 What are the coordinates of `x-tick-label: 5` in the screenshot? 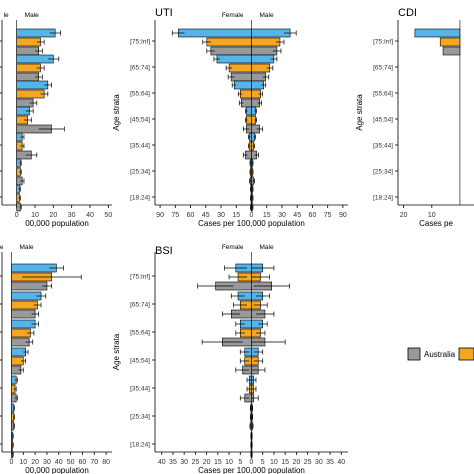 It's located at (263, 462).